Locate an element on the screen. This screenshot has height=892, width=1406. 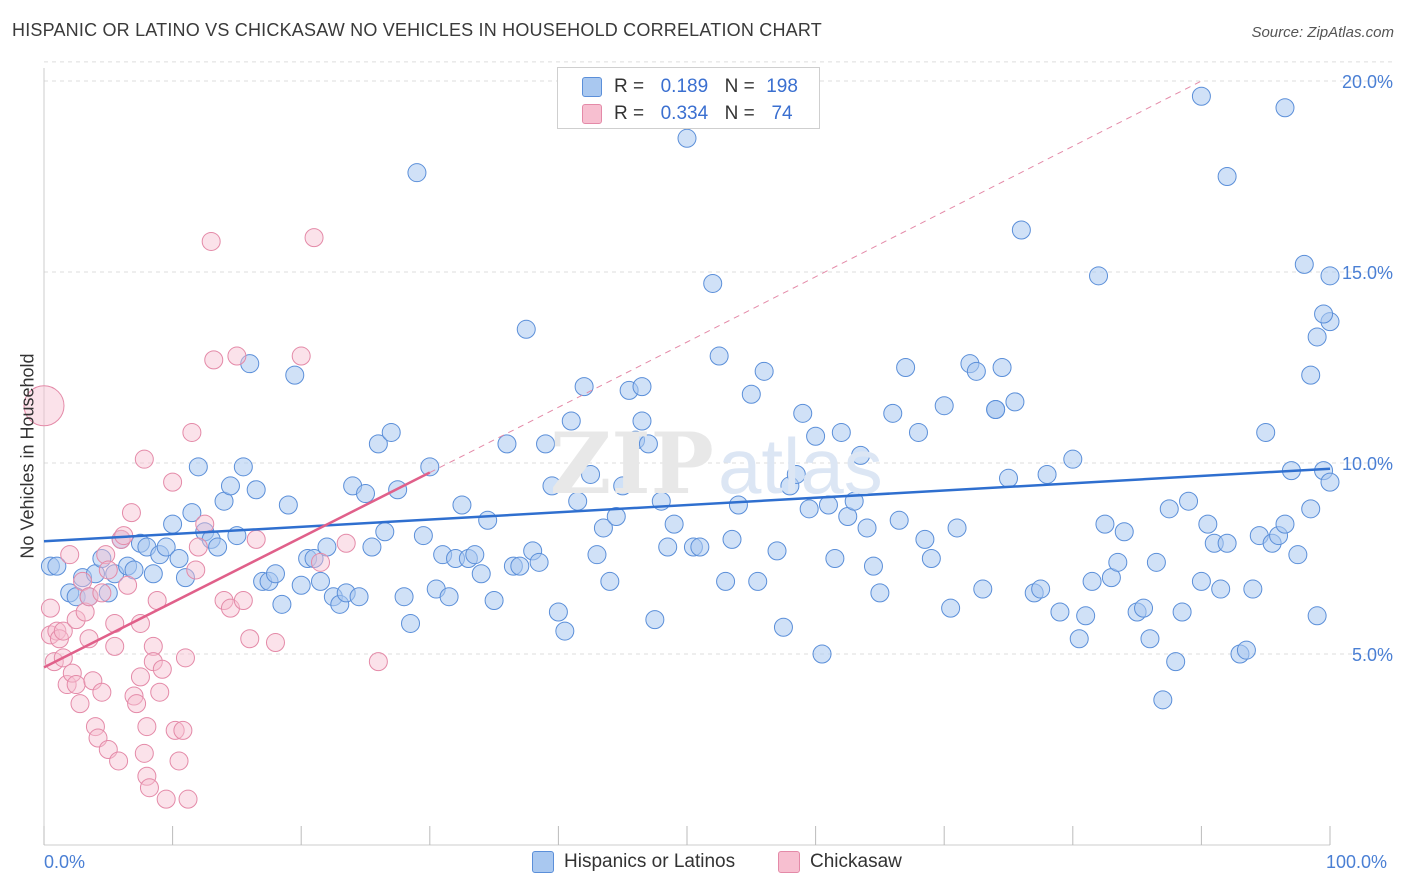
pink-swatch-icon is located at coordinates (592, 114).